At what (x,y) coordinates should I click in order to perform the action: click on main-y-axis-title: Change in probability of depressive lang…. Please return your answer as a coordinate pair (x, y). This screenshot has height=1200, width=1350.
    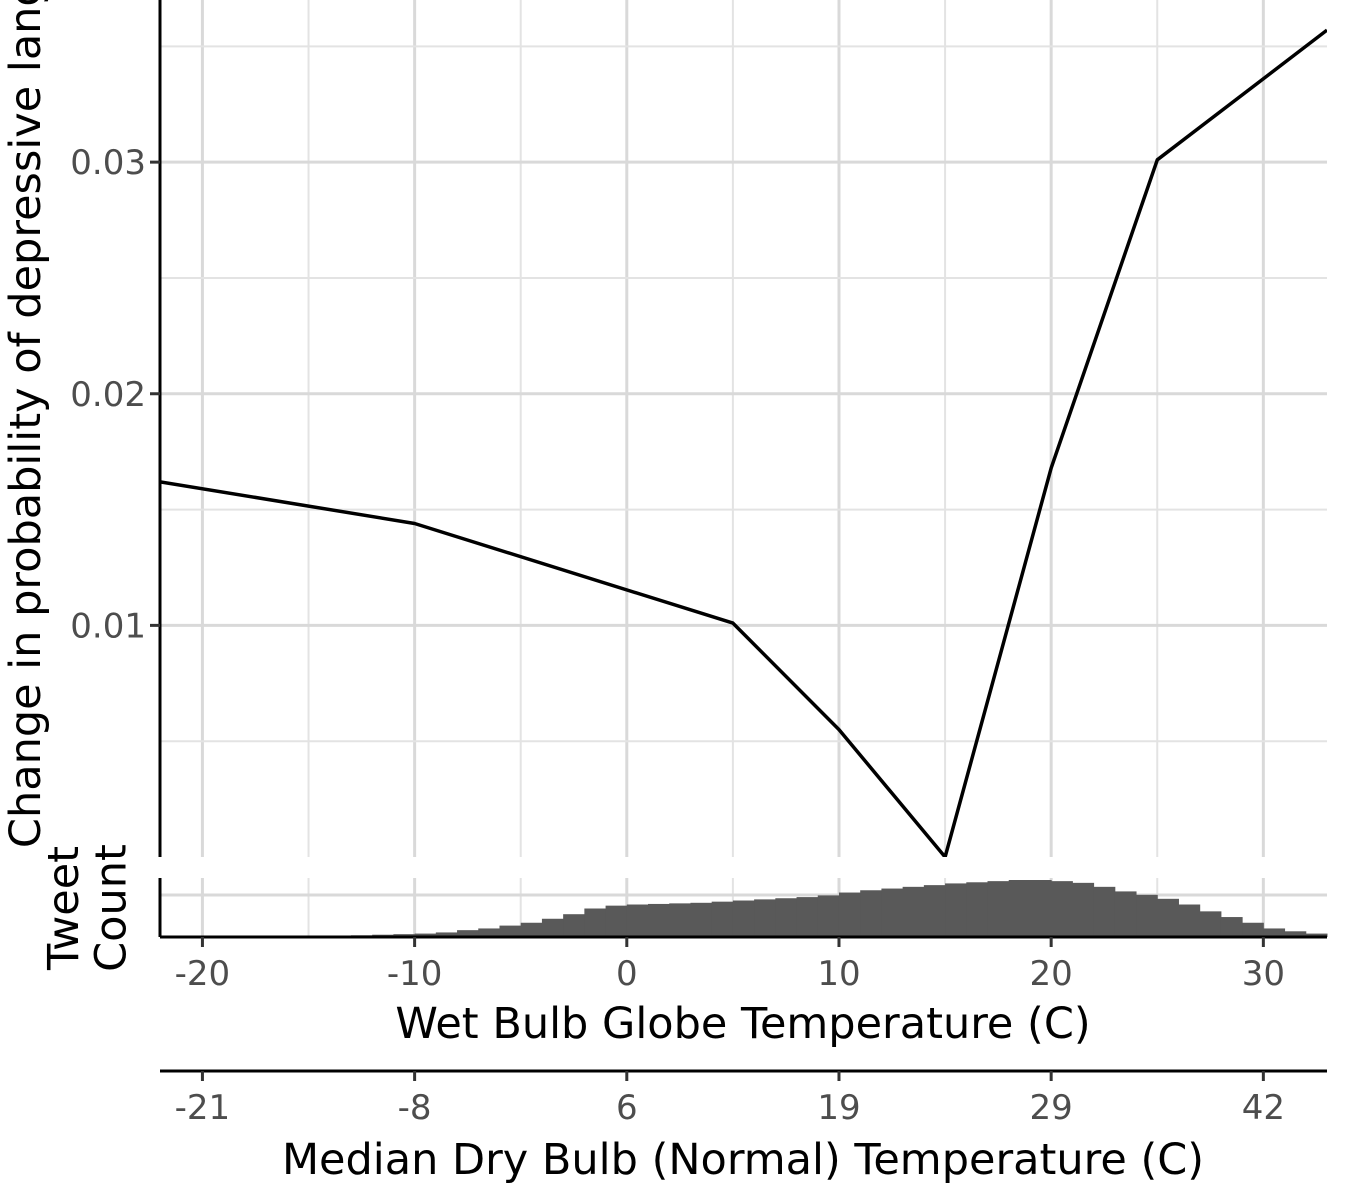
    Looking at the image, I should click on (26, 424).